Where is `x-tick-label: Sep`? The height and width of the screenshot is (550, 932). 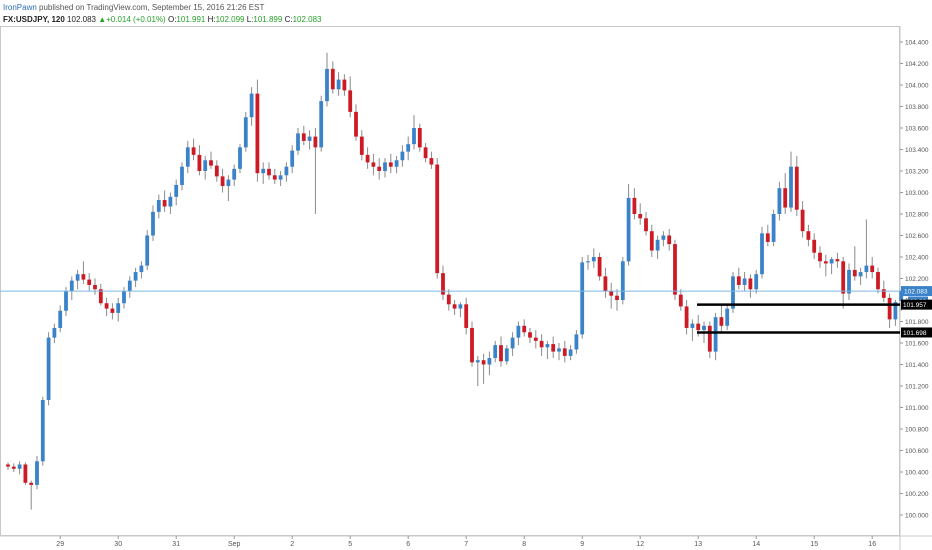
x-tick-label: Sep is located at coordinates (234, 544).